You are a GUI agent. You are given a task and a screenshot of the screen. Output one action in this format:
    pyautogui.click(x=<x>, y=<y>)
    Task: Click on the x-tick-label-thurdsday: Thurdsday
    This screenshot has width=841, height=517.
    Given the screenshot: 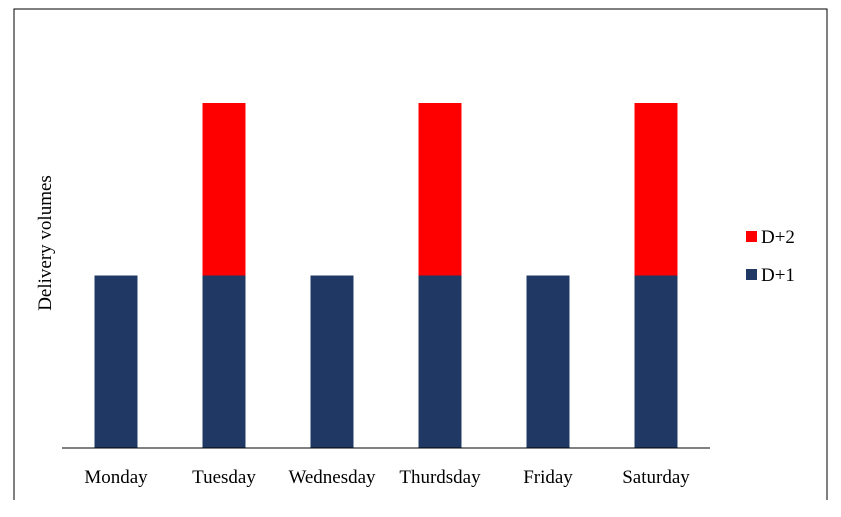 What is the action you would take?
    pyautogui.click(x=440, y=477)
    